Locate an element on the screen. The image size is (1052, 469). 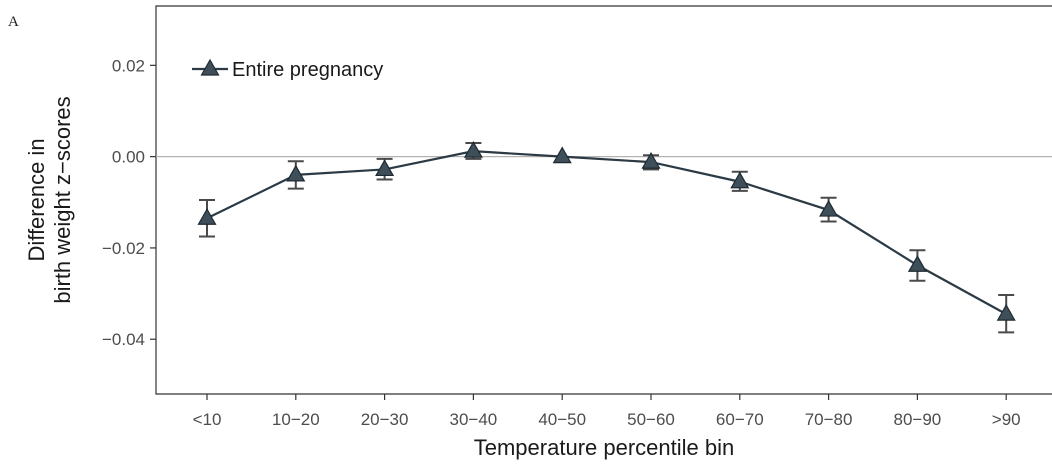
x-tick-label: 20−30 is located at coordinates (385, 419).